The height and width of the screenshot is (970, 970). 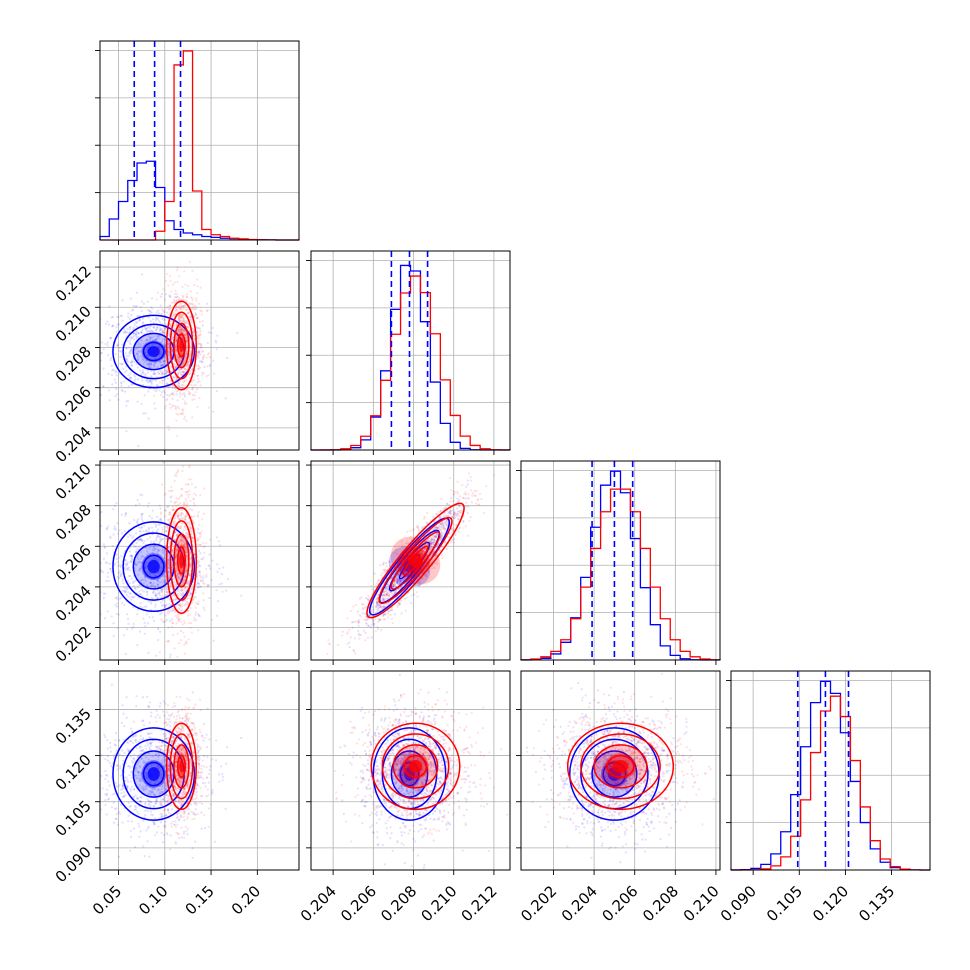 What do you see at coordinates (738, 903) in the screenshot?
I see `x-tick-label-3-0: 0.090` at bounding box center [738, 903].